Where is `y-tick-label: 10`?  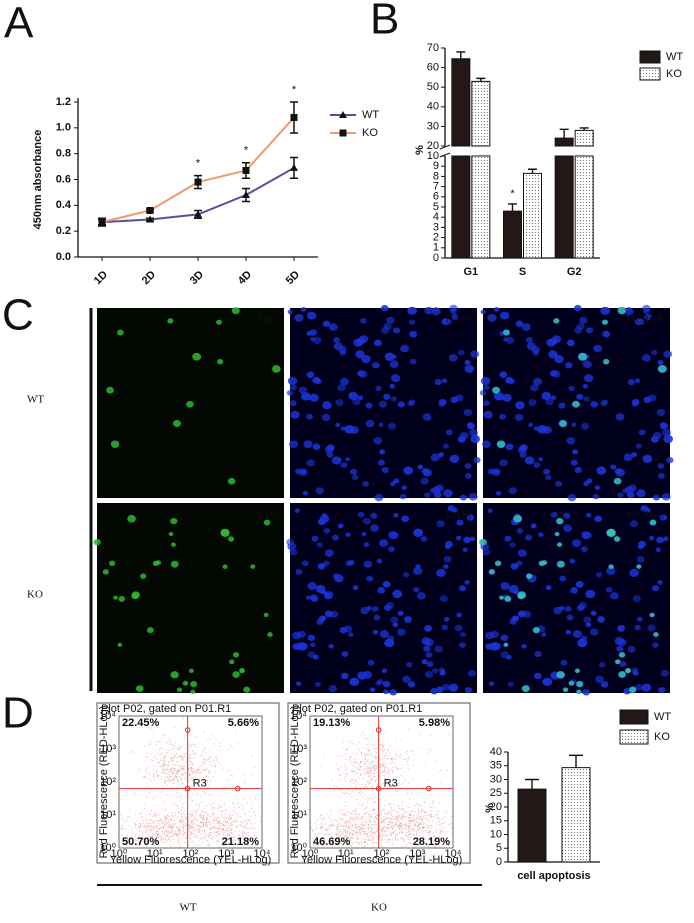 y-tick-label: 10 is located at coordinates (496, 834).